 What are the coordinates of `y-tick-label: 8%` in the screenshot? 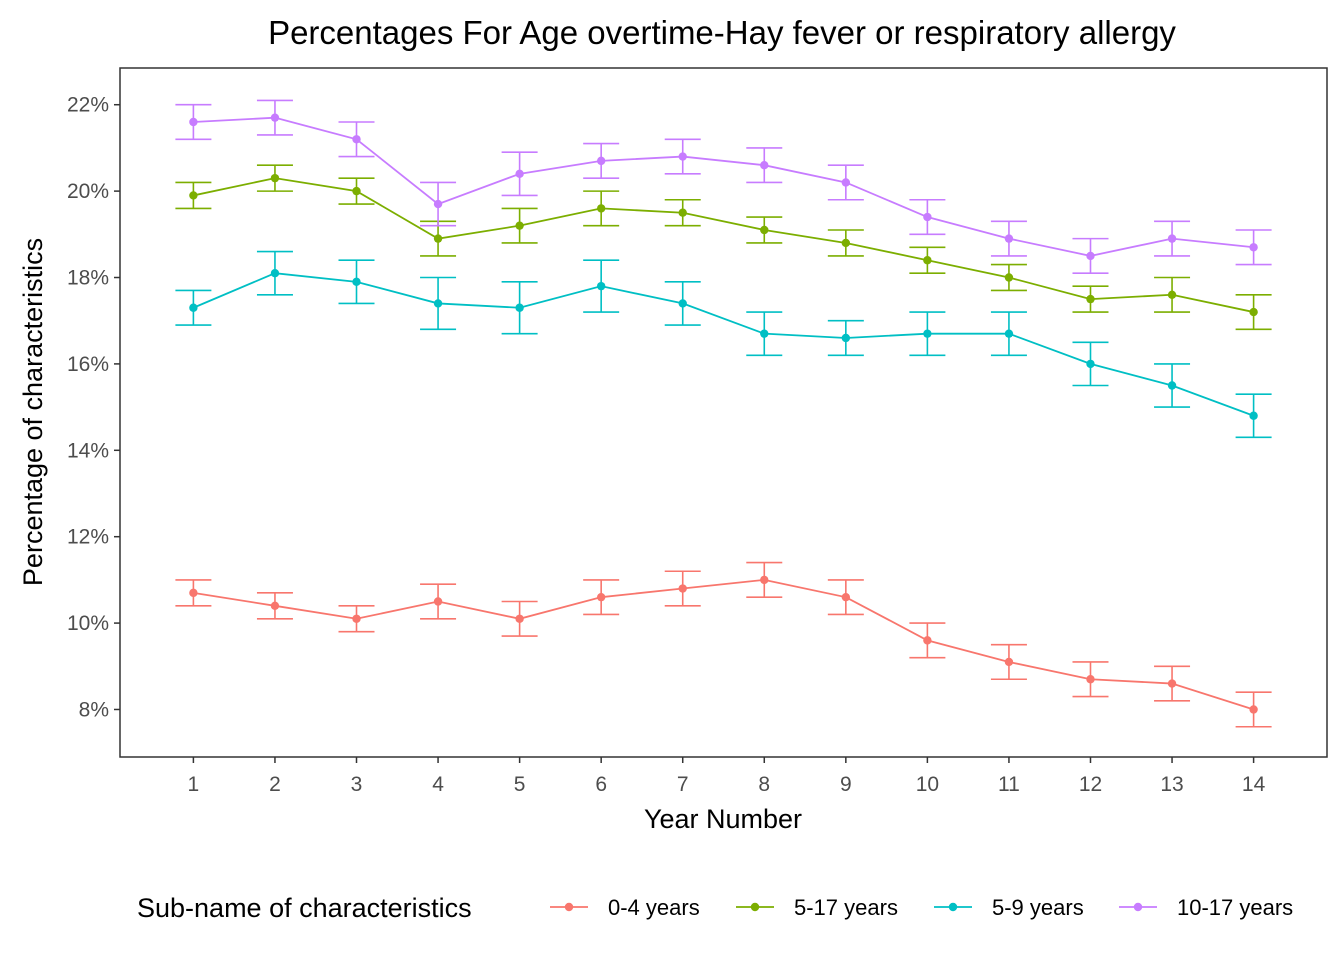 It's located at (94, 709).